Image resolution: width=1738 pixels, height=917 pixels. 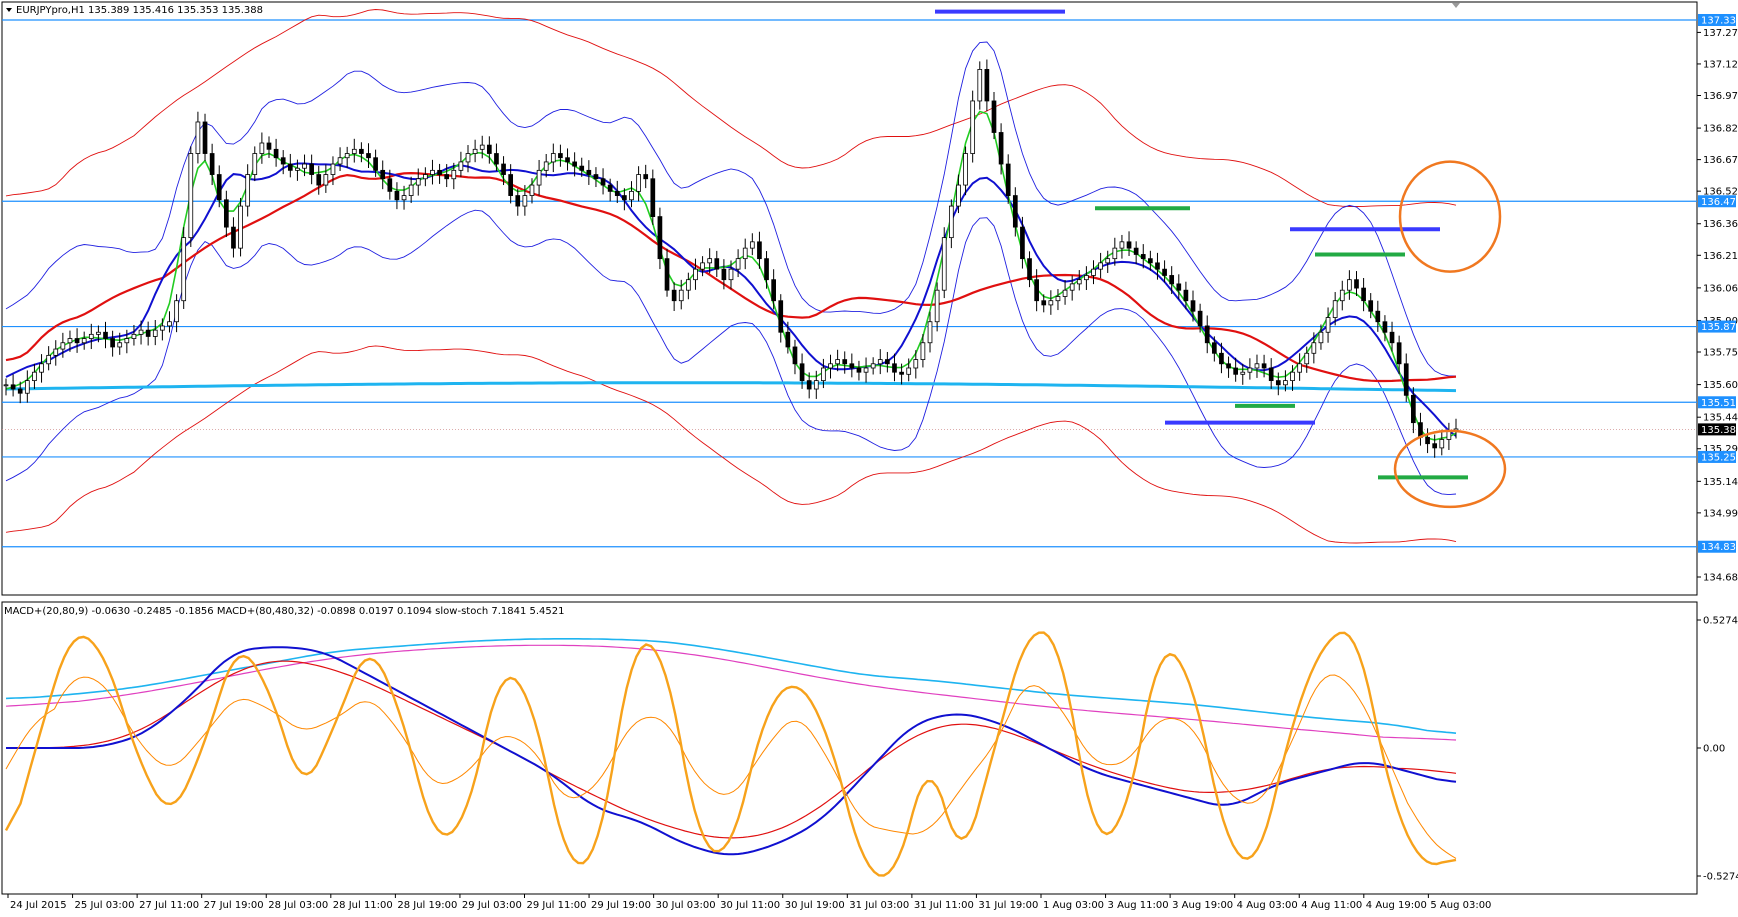 What do you see at coordinates (1719, 457) in the screenshot?
I see `level-label: 135.257` at bounding box center [1719, 457].